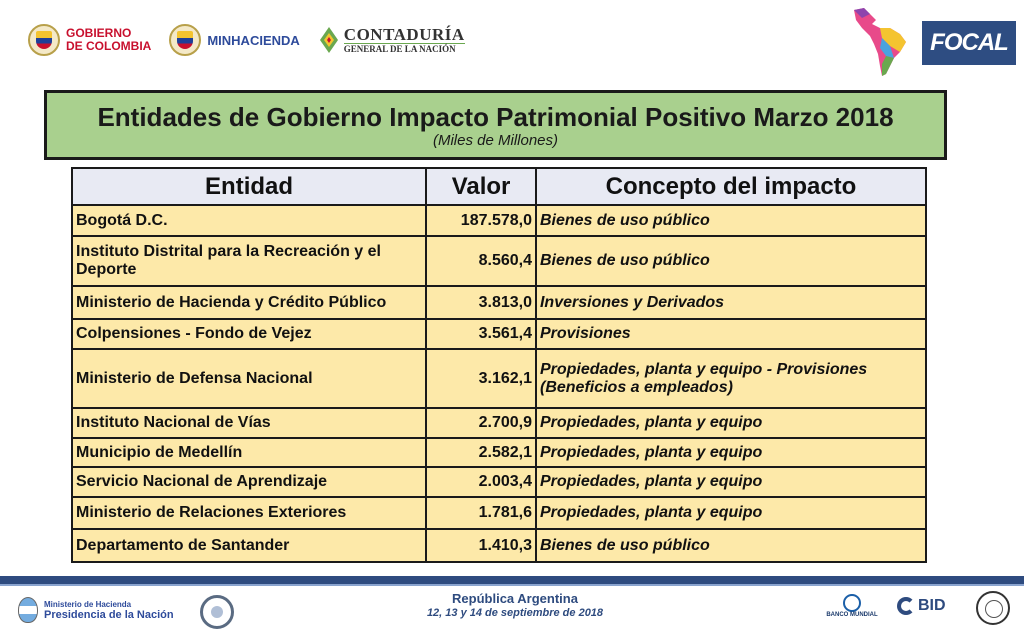 The image size is (1024, 640). Describe the element at coordinates (852, 615) in the screenshot. I see `banco-mundial-text: BANCO MUNDIAL` at that location.